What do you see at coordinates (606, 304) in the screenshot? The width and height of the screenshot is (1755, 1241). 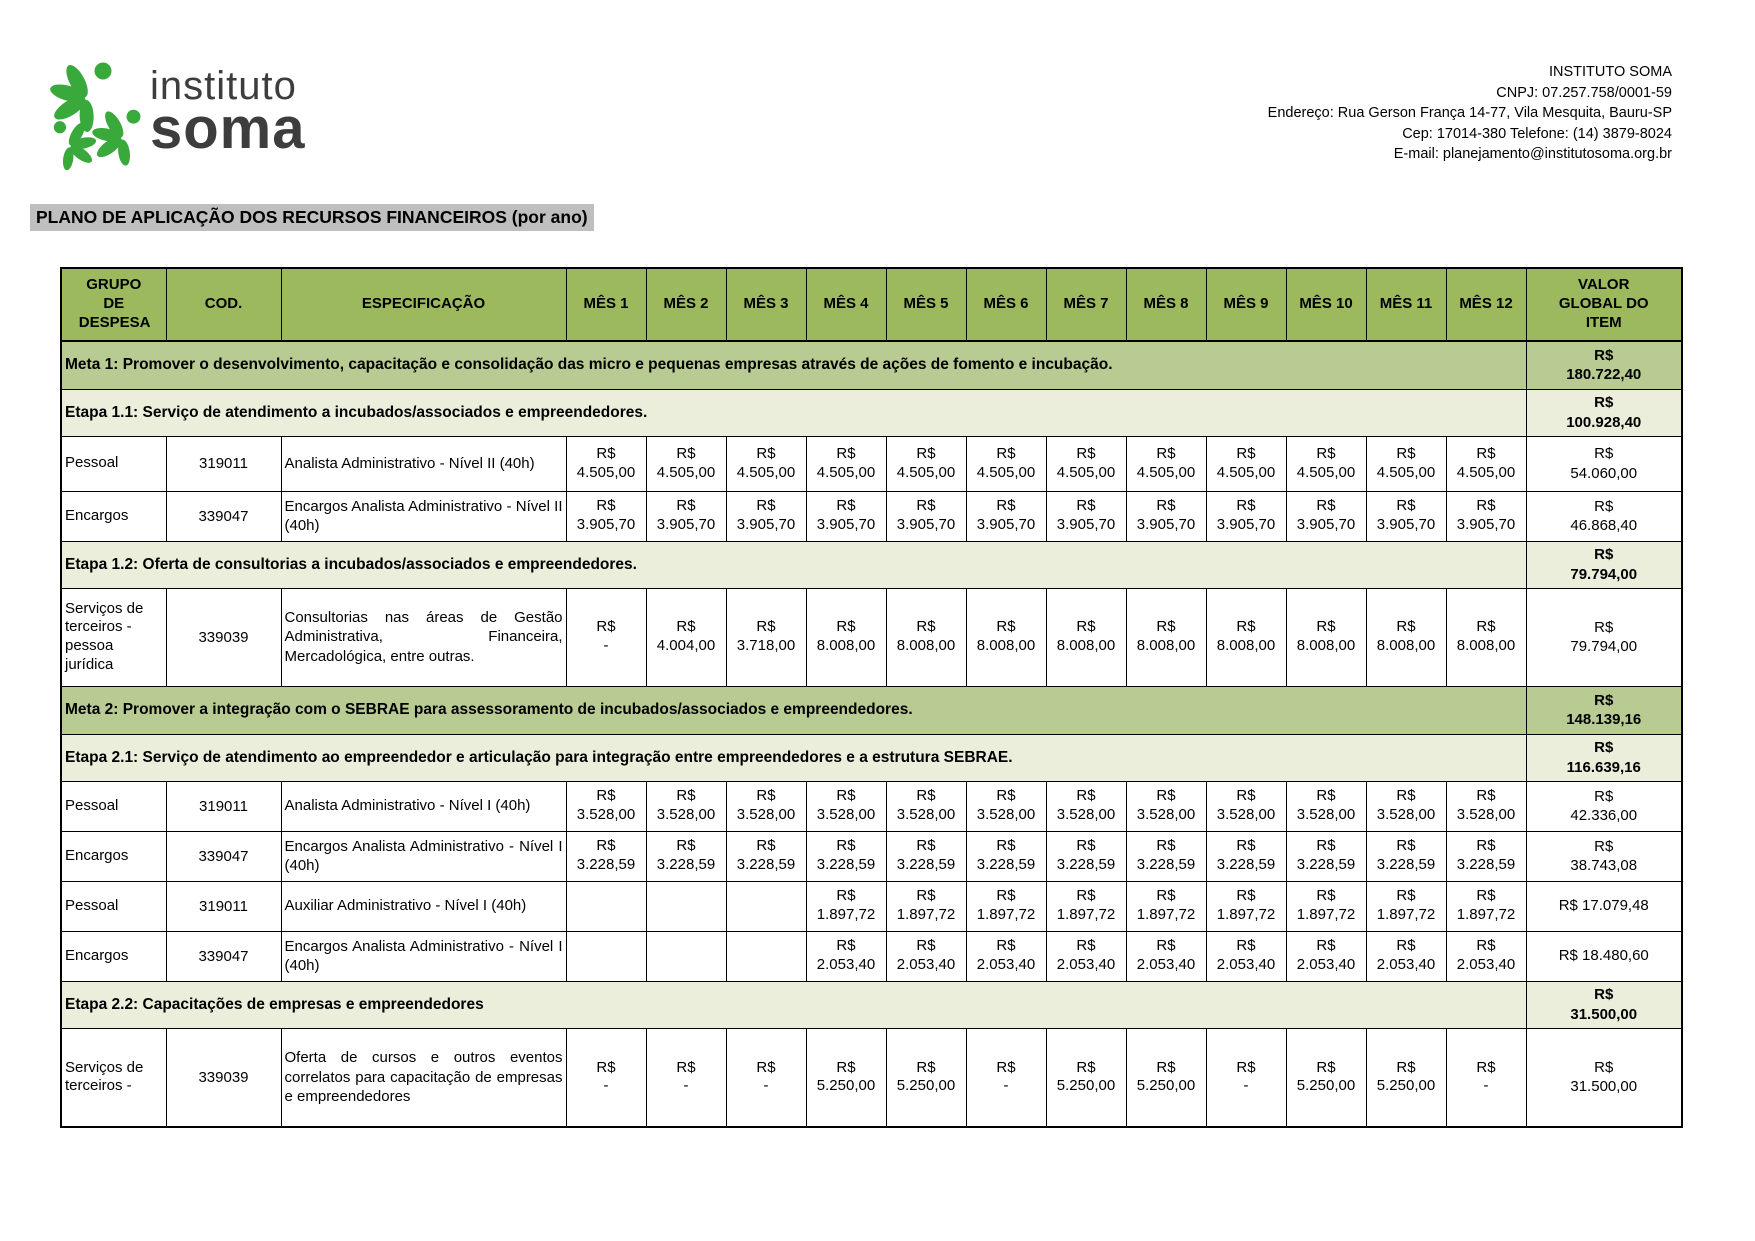 I see `column-header-label: MÊS 1` at bounding box center [606, 304].